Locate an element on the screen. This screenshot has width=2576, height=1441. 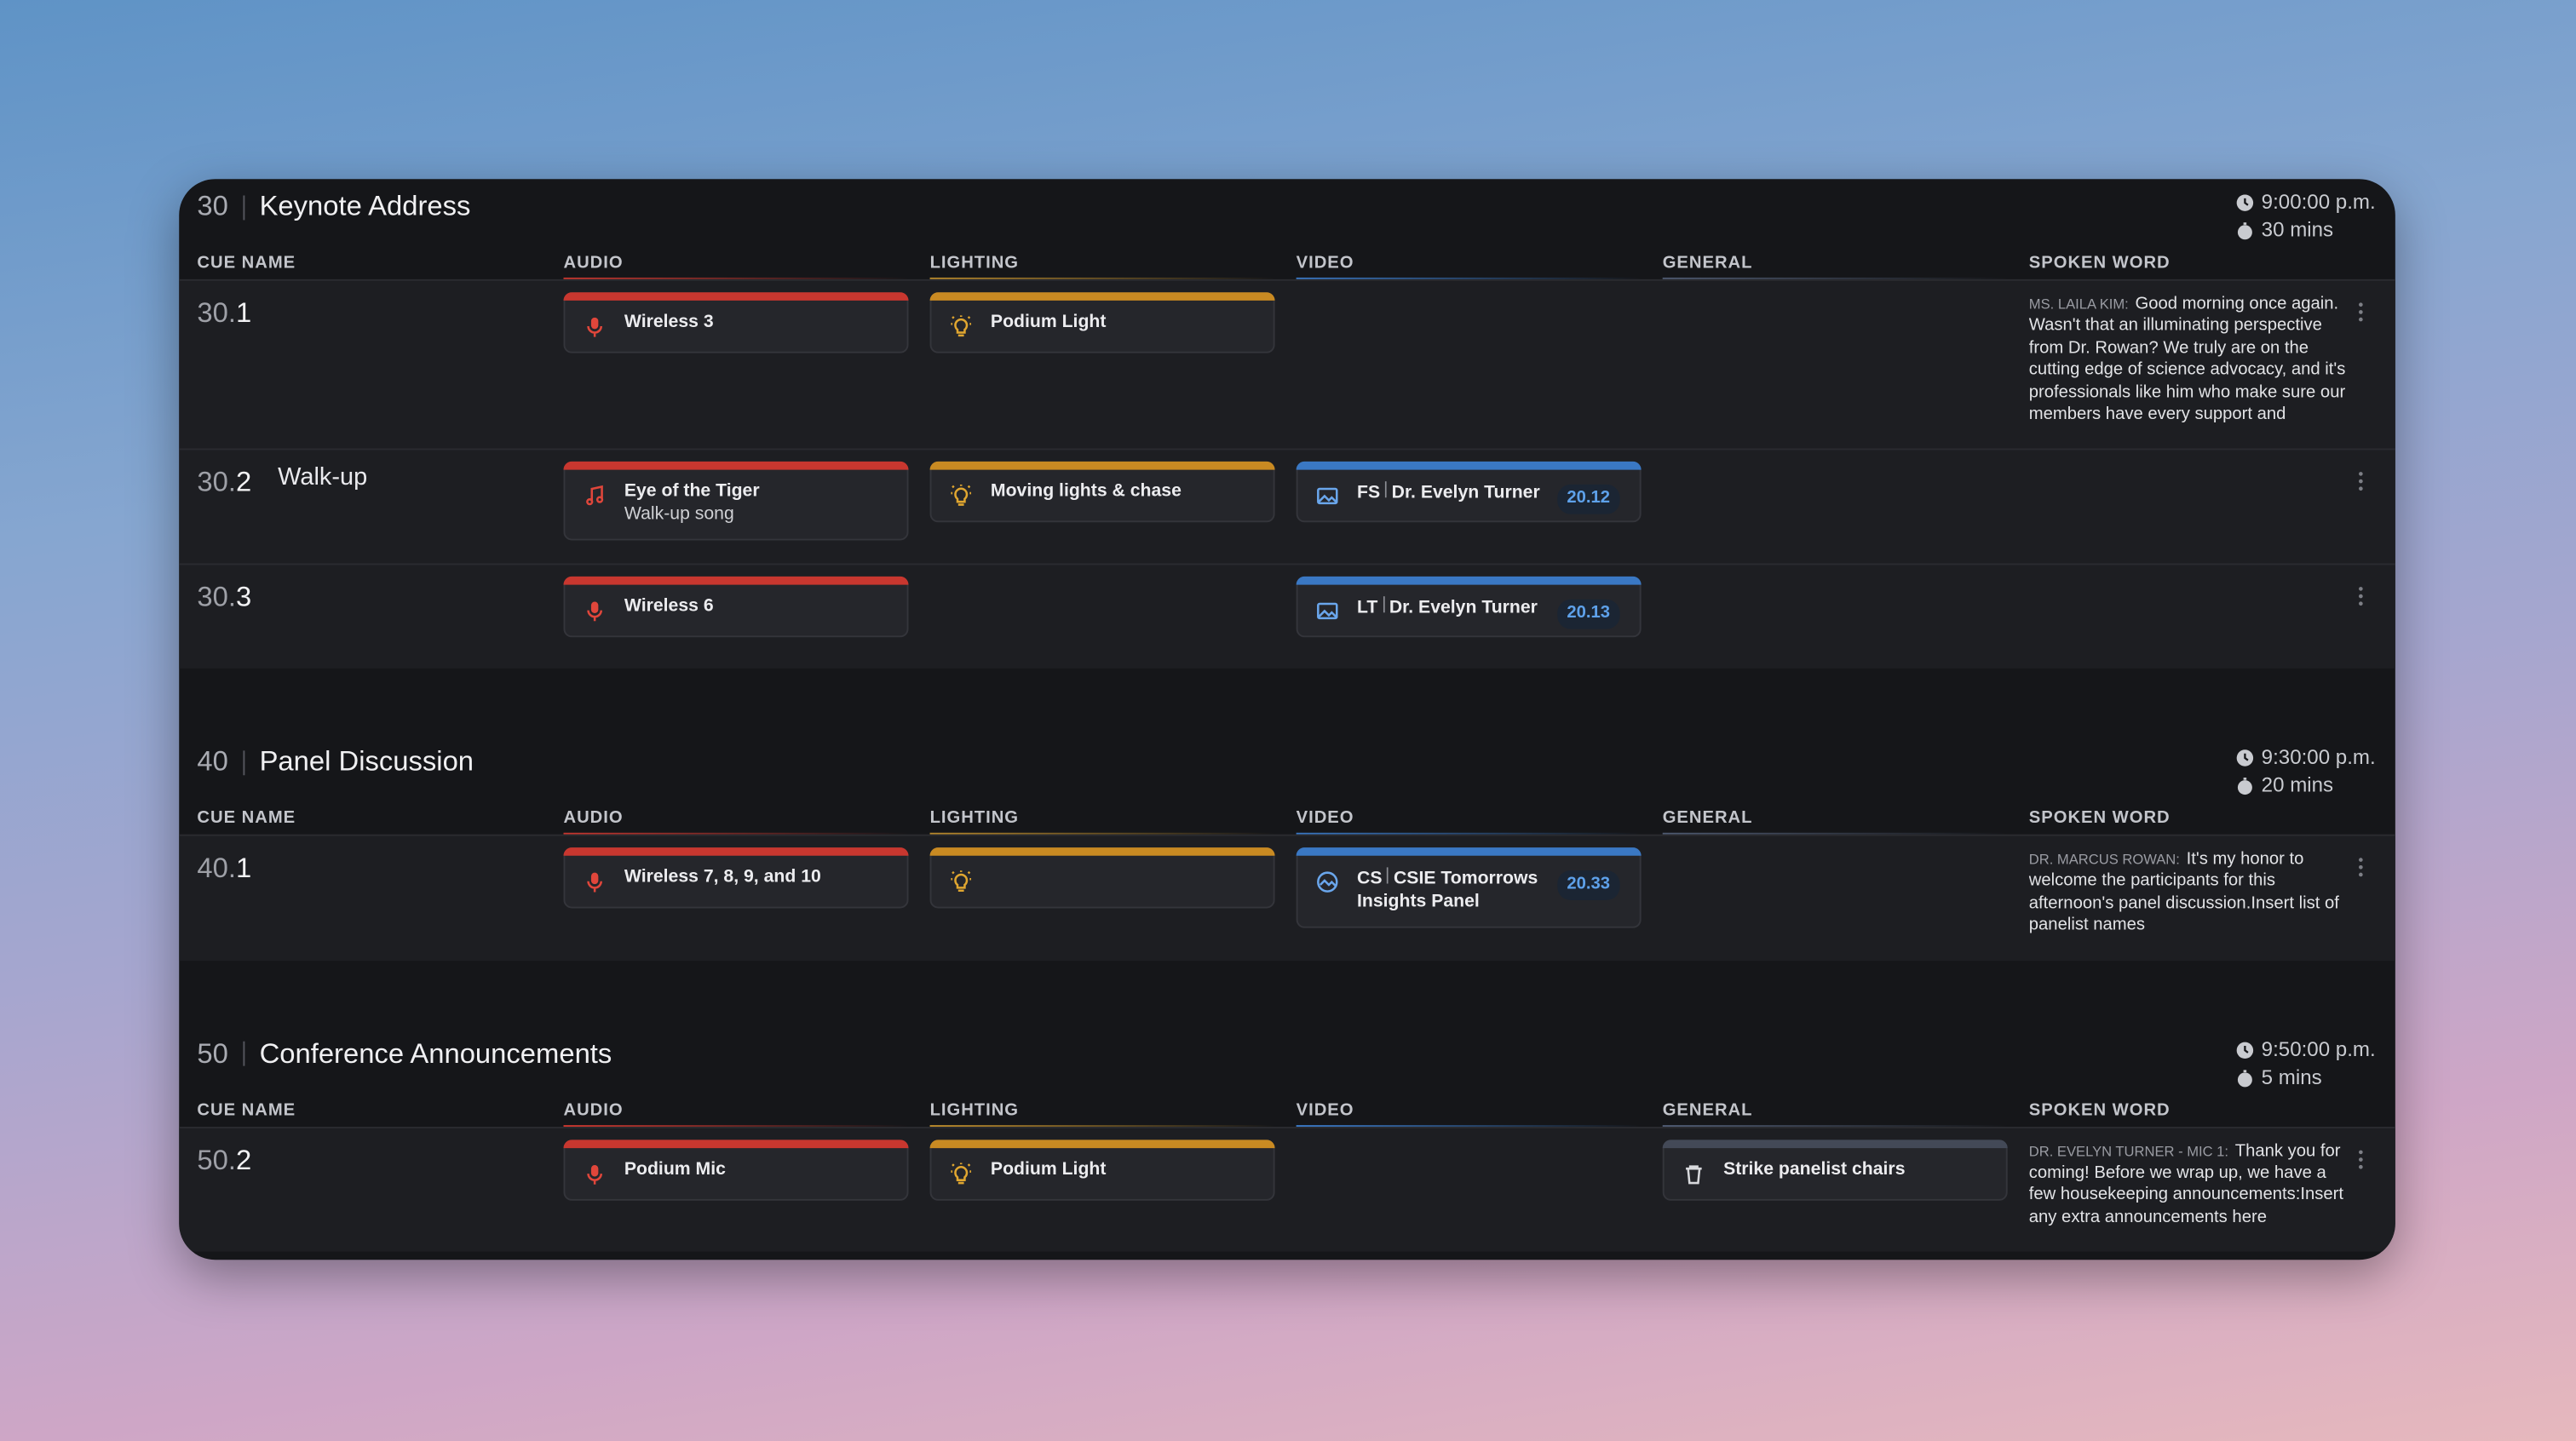
column-header: CUE NAME is located at coordinates (380, 266).